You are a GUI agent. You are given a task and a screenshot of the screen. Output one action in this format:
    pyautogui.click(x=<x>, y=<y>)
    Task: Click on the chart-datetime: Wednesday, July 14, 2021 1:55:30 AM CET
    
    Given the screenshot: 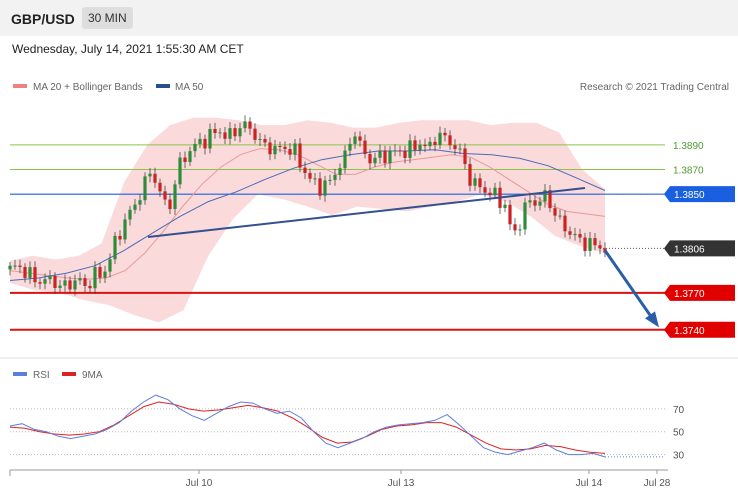 What is the action you would take?
    pyautogui.click(x=128, y=49)
    